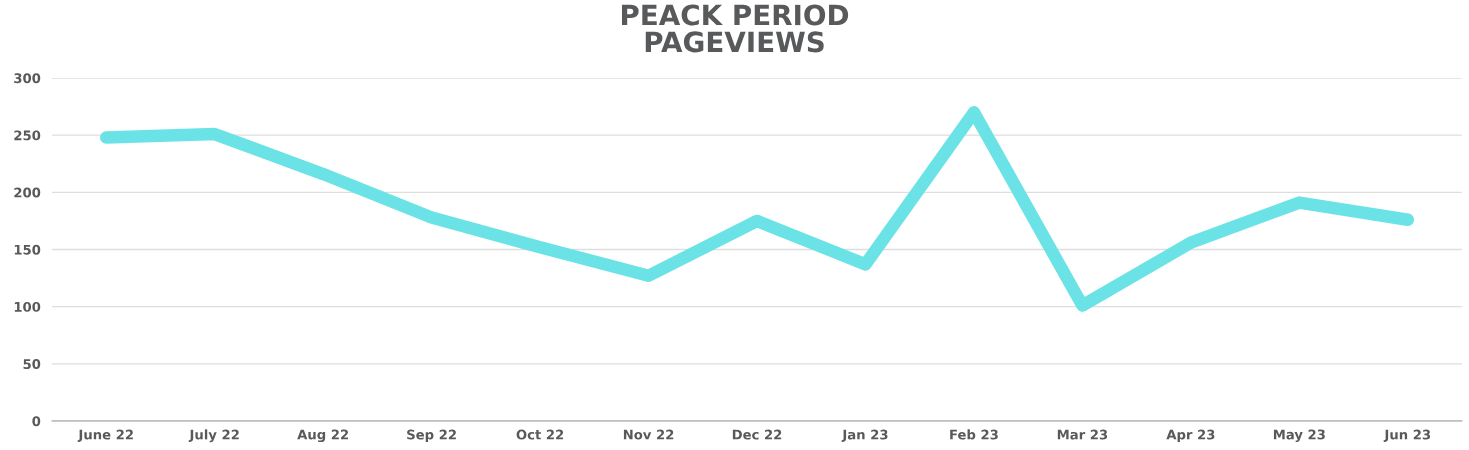 The width and height of the screenshot is (1469, 450). Describe the element at coordinates (1082, 434) in the screenshot. I see `x-tick-label: Mar 23` at that location.